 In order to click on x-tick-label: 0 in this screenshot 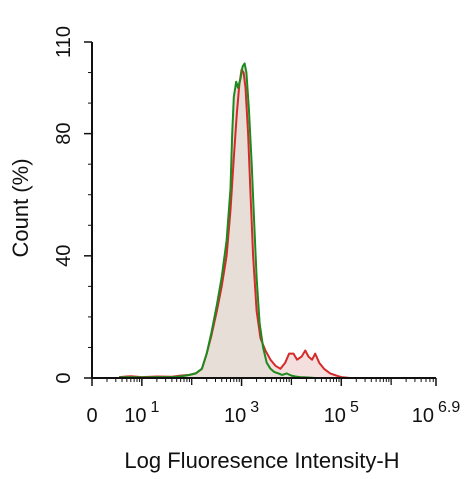, I will do `click(91, 416)`.